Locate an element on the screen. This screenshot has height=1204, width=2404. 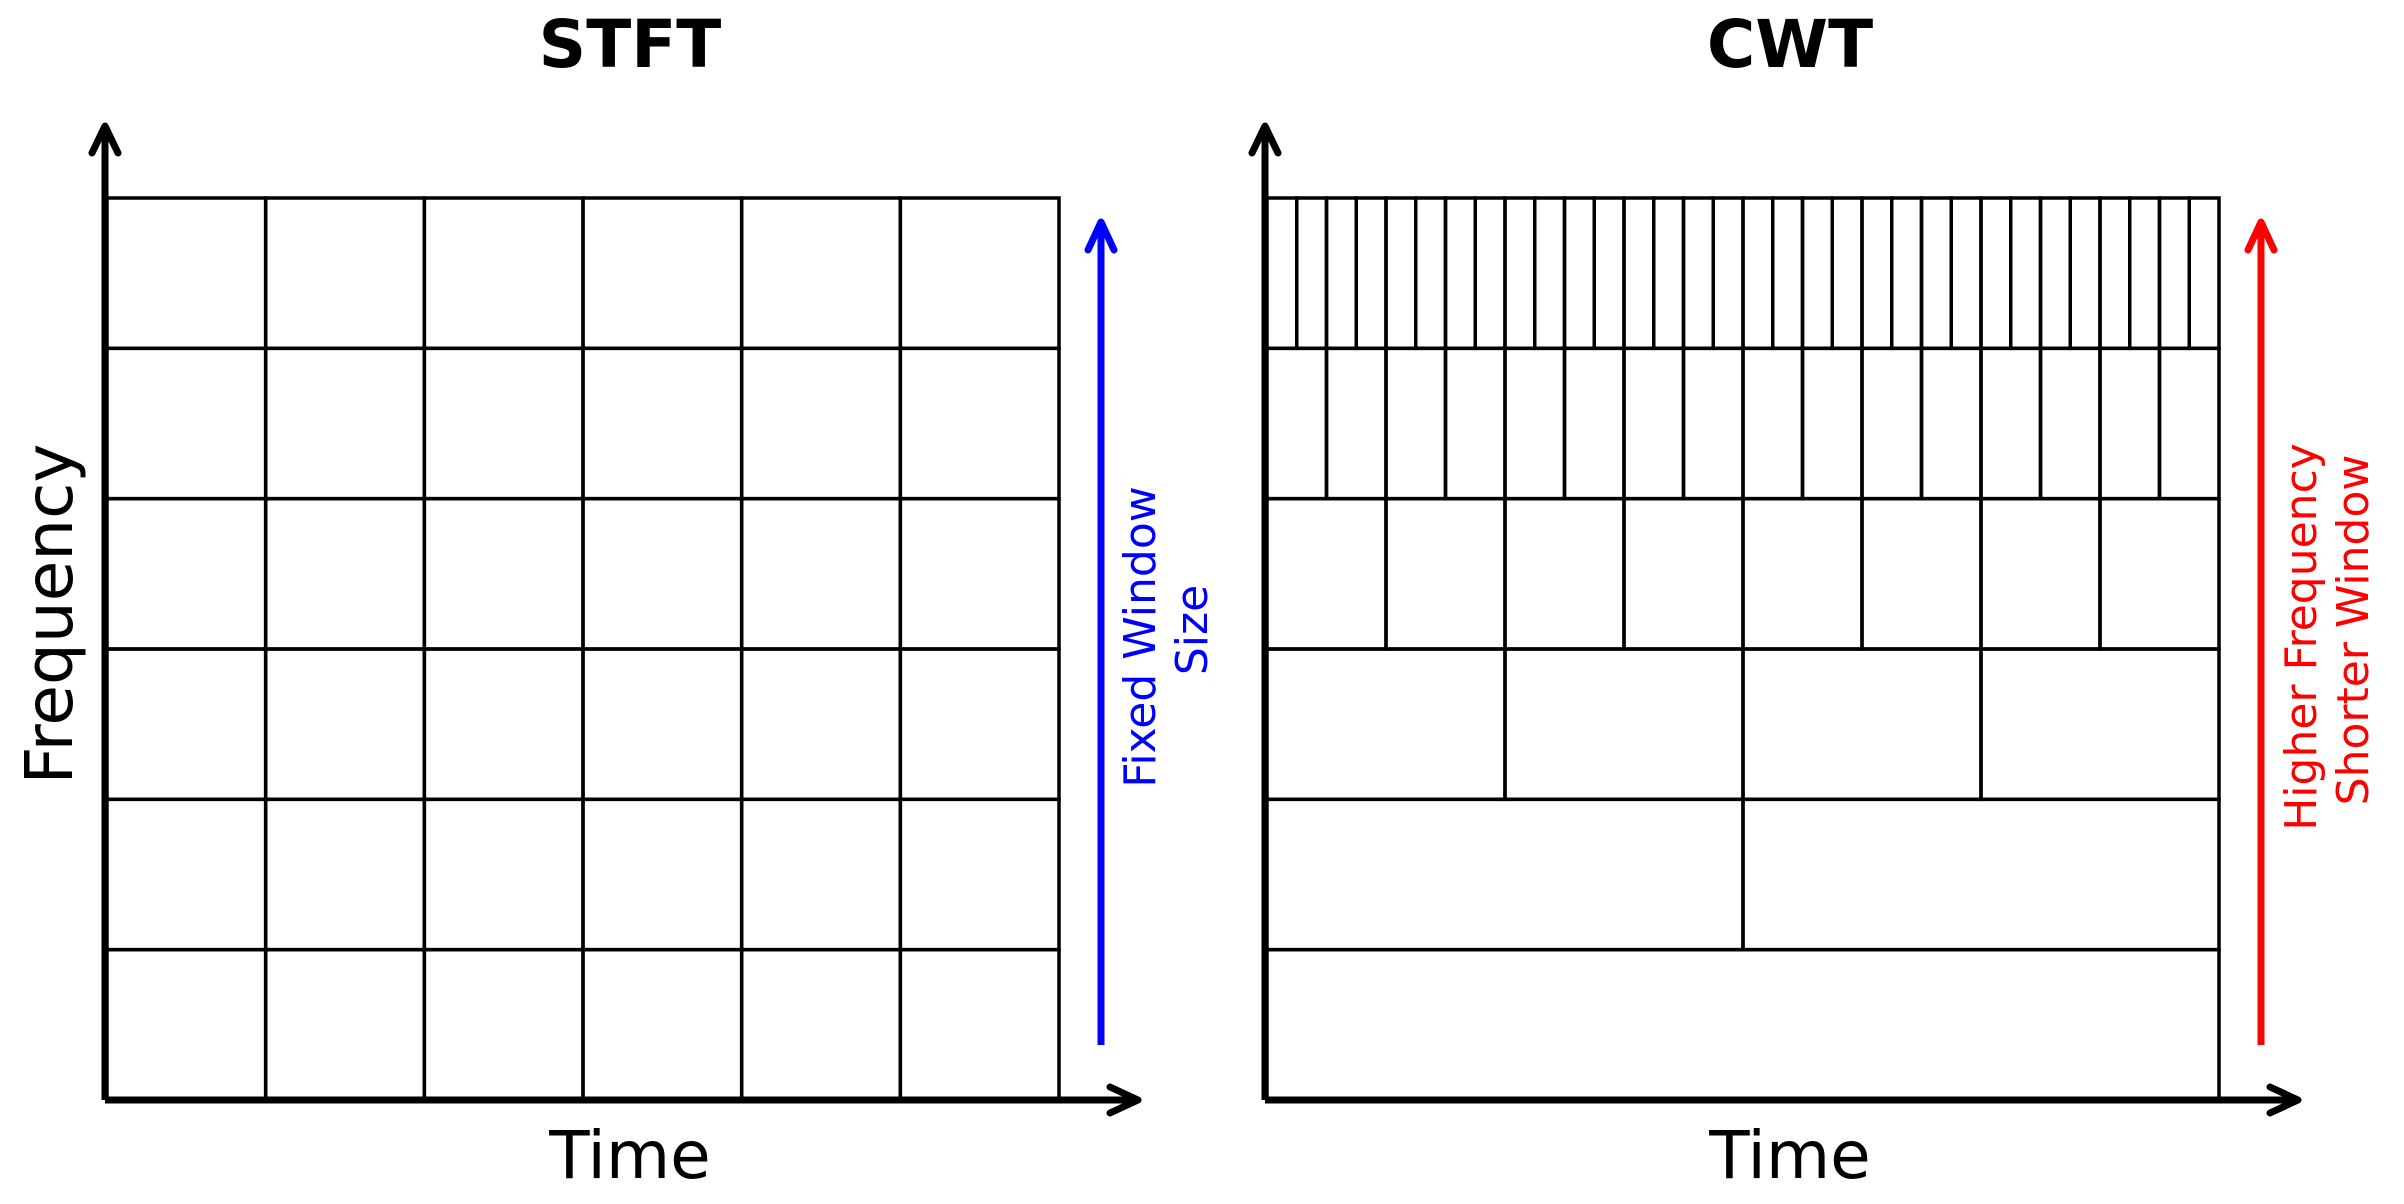
cwt-tile-row2-col10 is located at coordinates (1832, 423).